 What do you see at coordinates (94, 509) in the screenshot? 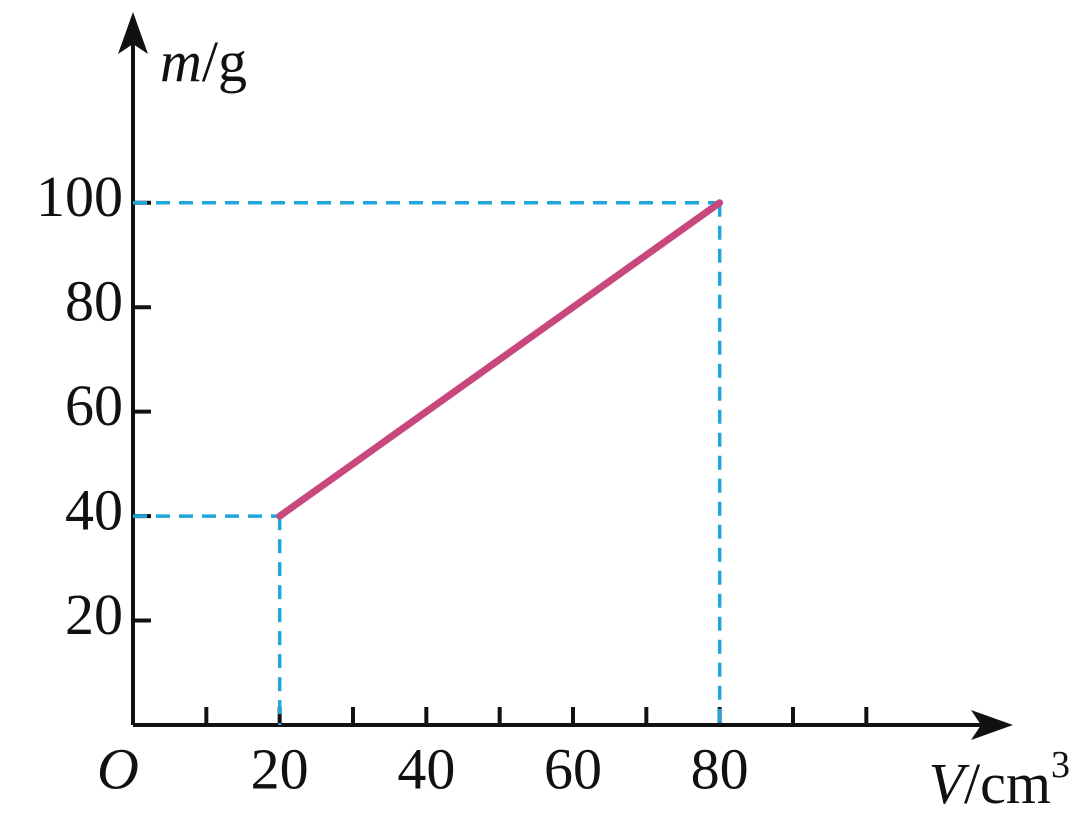
I see `y-tick-label: 40` at bounding box center [94, 509].